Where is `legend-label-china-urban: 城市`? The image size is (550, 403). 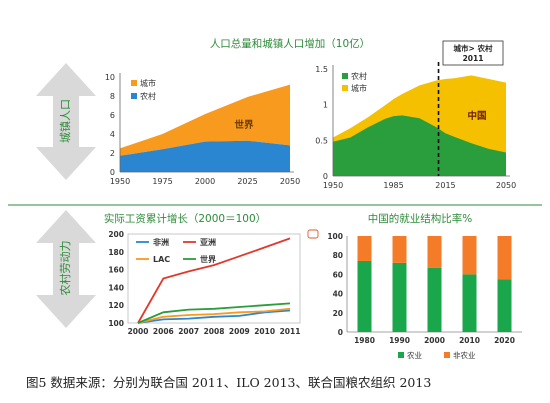 legend-label-china-urban: 城市 is located at coordinates (359, 88).